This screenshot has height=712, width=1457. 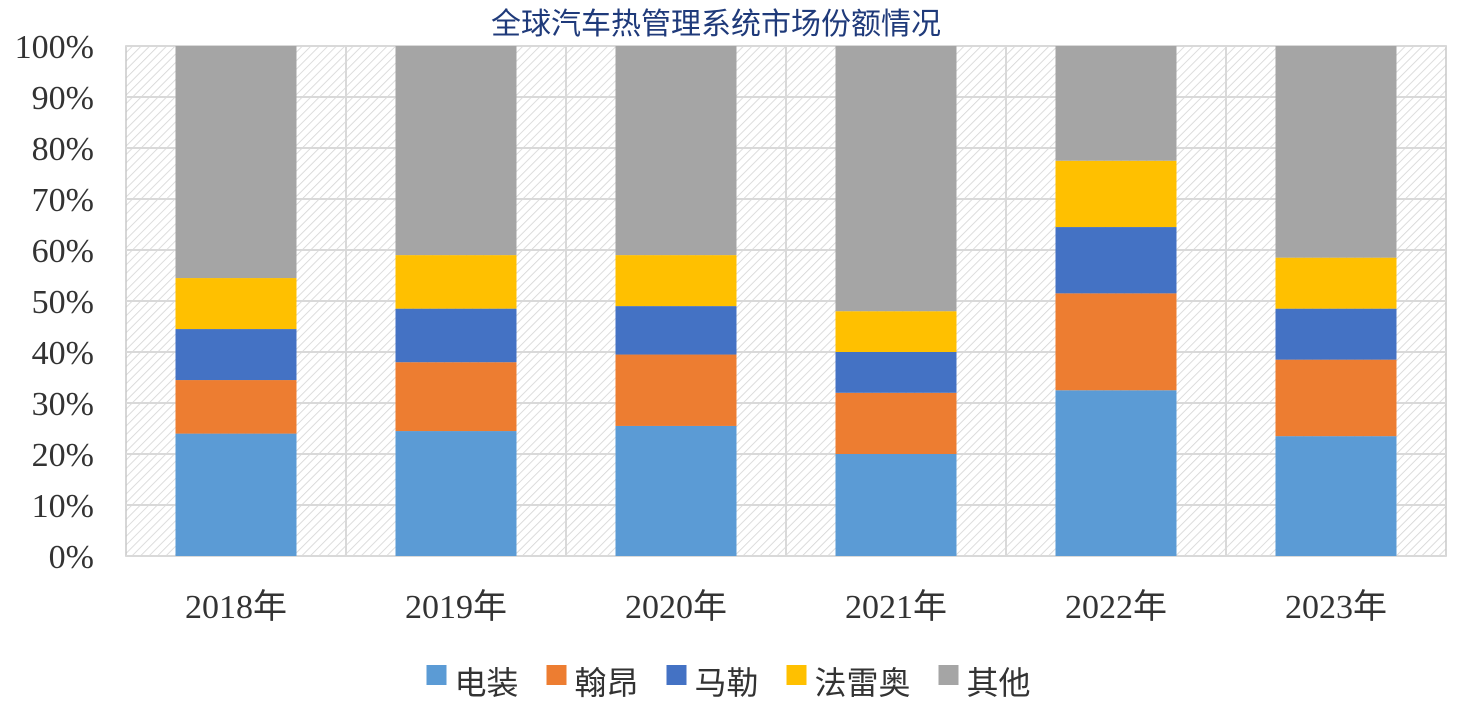 I want to click on y-tick-label: 20%, so click(x=63, y=455).